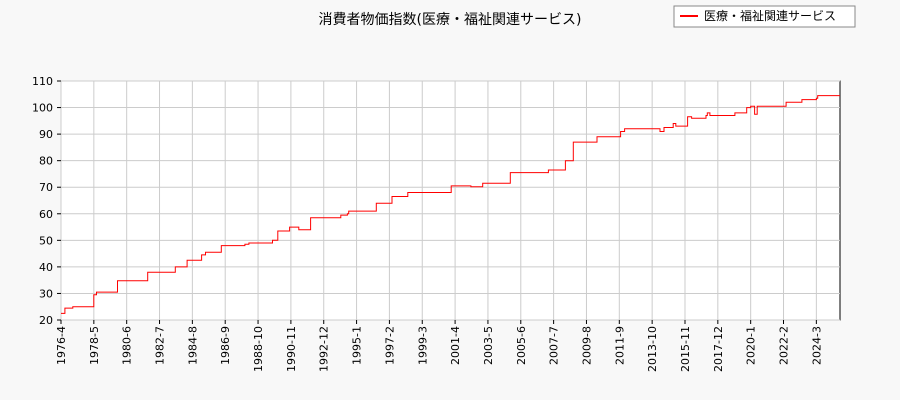 The width and height of the screenshot is (900, 400). I want to click on x-tick-label: 2013-10, so click(652, 349).